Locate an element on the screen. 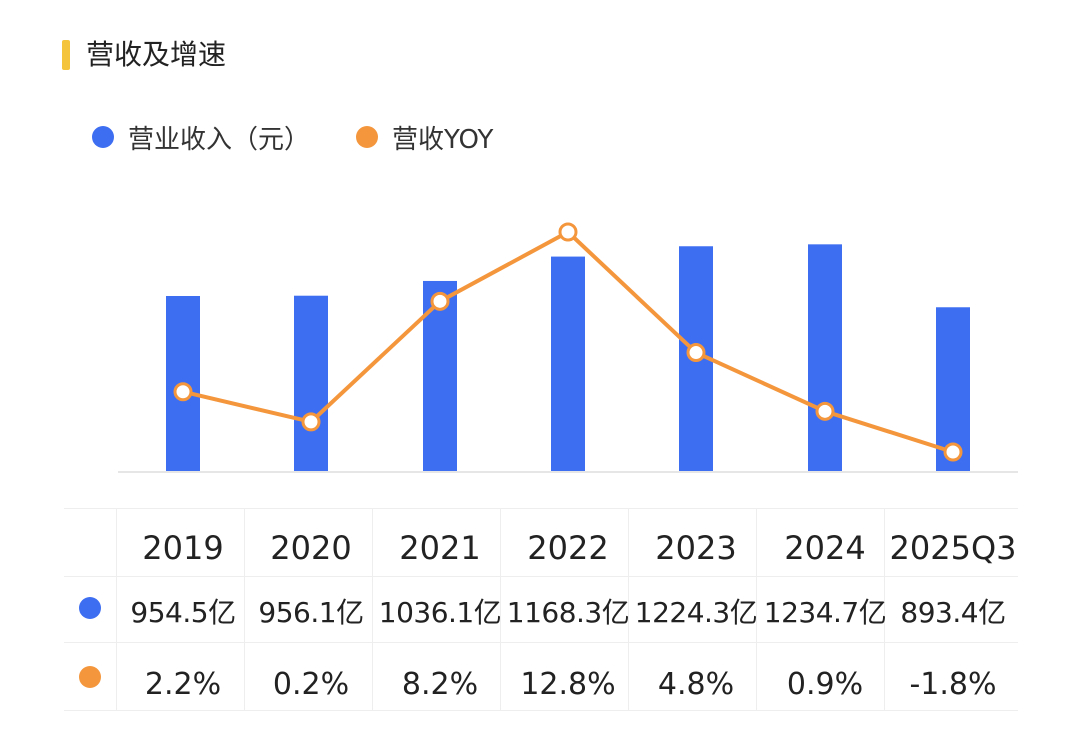 The image size is (1080, 733). yoy-point-2025Q3 is located at coordinates (953, 452).